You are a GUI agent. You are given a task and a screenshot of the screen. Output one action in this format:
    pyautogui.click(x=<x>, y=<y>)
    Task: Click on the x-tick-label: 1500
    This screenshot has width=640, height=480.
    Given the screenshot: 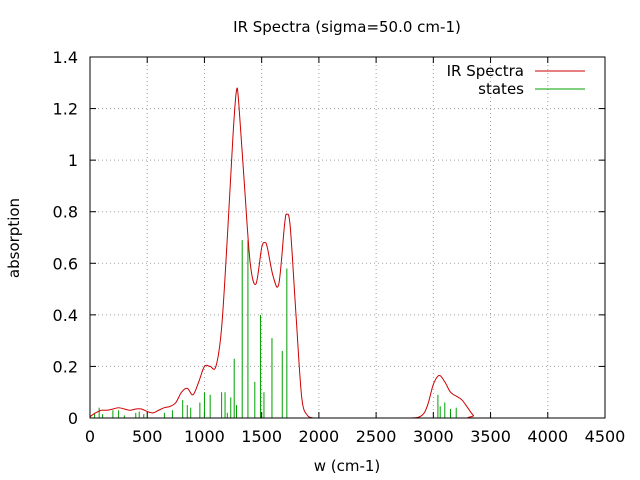 What is the action you would take?
    pyautogui.click(x=261, y=436)
    